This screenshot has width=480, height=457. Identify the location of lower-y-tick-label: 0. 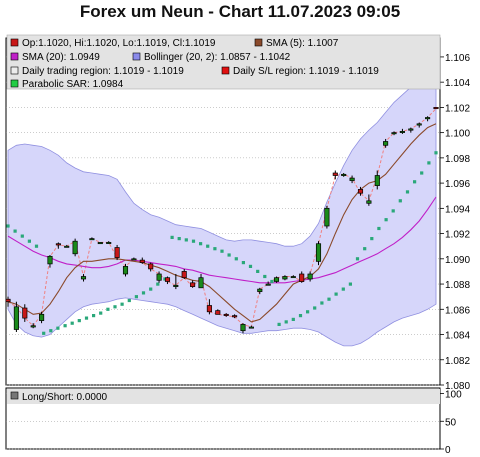
(448, 450).